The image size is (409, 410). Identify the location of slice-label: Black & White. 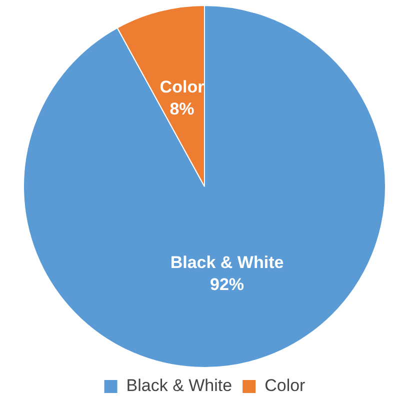
(227, 262).